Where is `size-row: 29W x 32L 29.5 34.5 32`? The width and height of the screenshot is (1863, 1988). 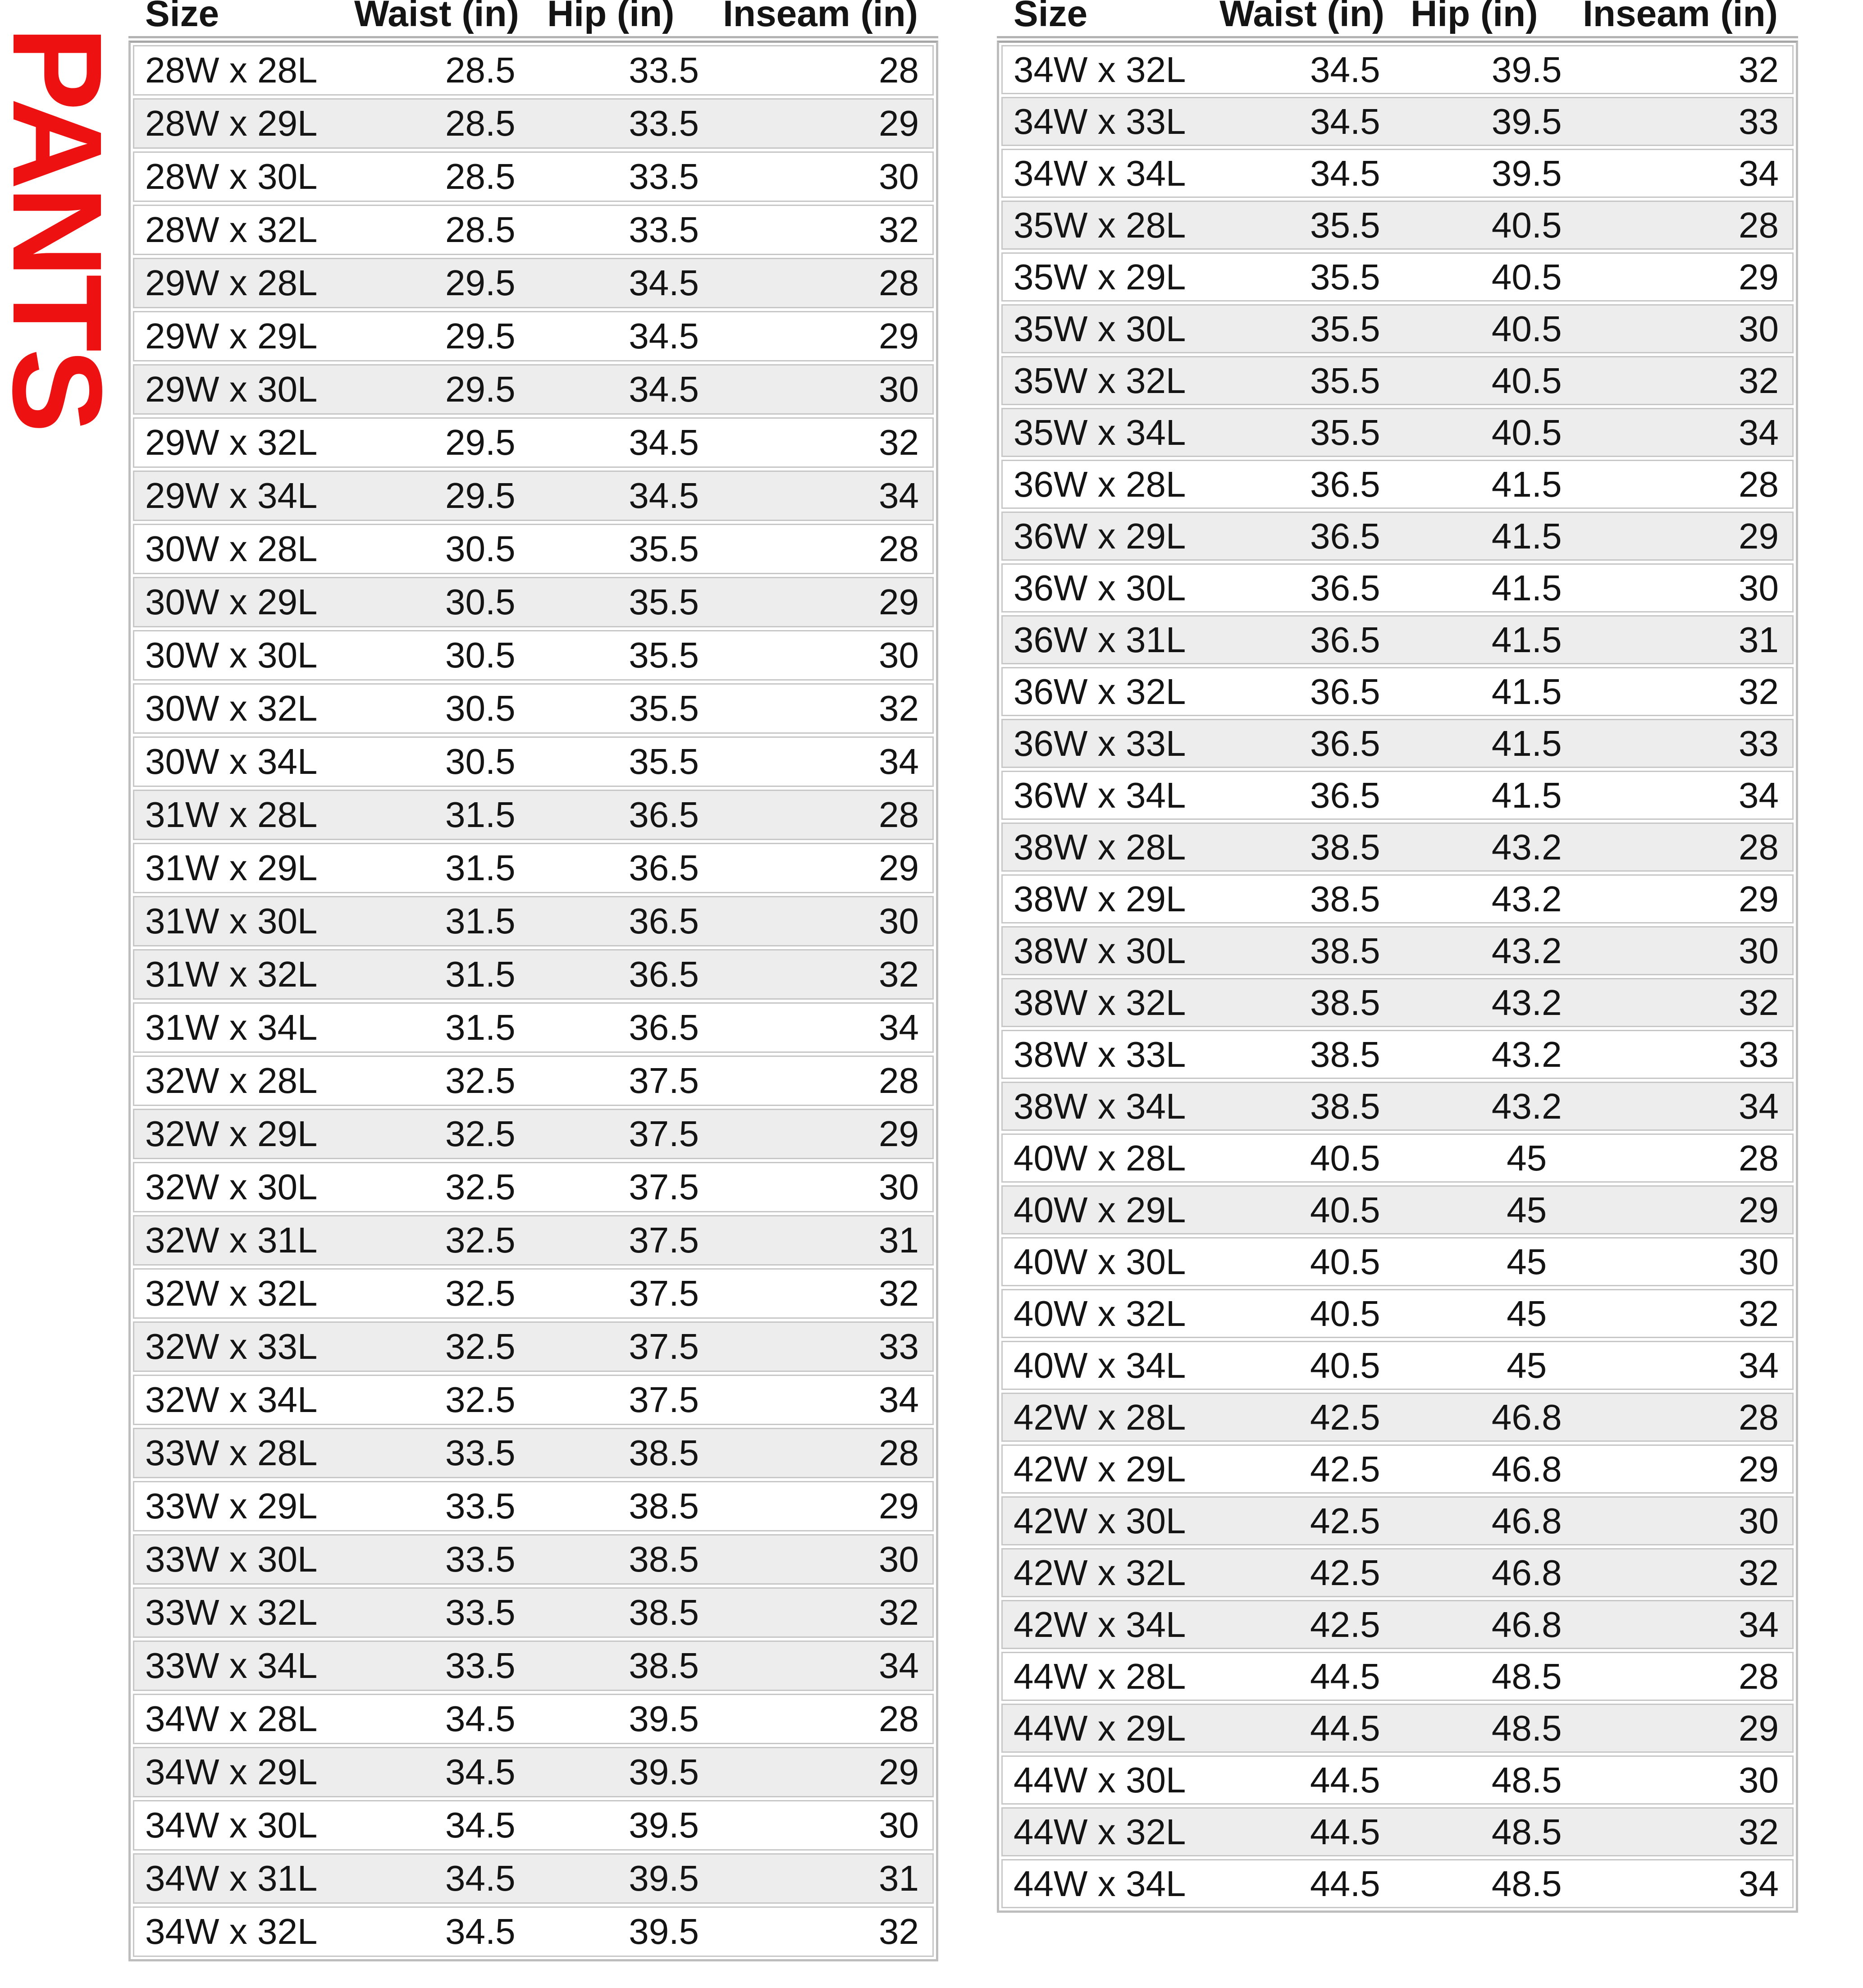
size-row: 29W x 32L 29.5 34.5 32 is located at coordinates (533, 442).